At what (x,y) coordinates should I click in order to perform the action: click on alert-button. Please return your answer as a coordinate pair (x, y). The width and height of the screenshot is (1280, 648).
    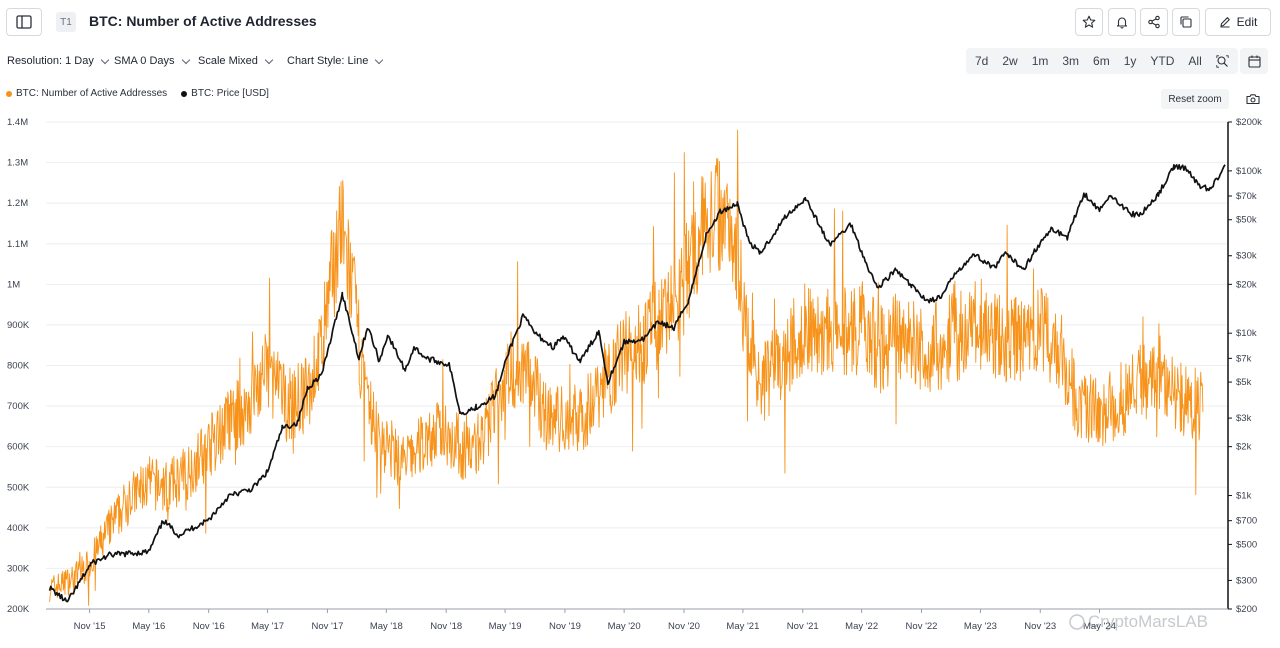
    Looking at the image, I should click on (1122, 22).